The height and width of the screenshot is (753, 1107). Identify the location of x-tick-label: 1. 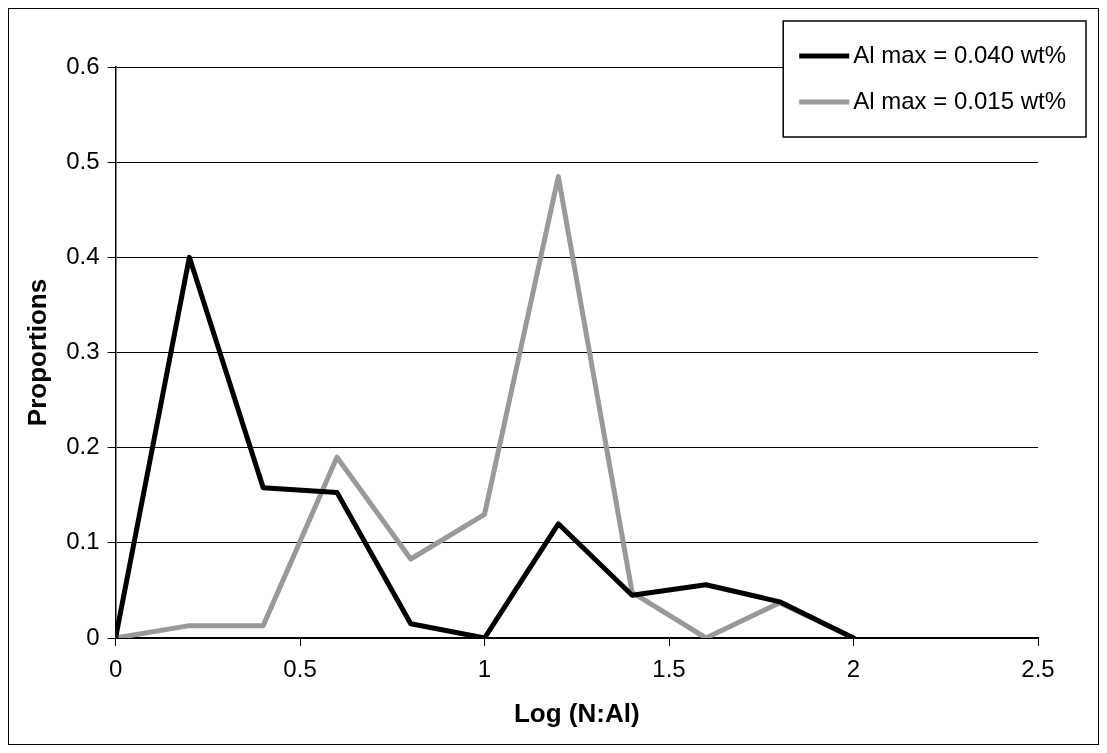
(484, 669).